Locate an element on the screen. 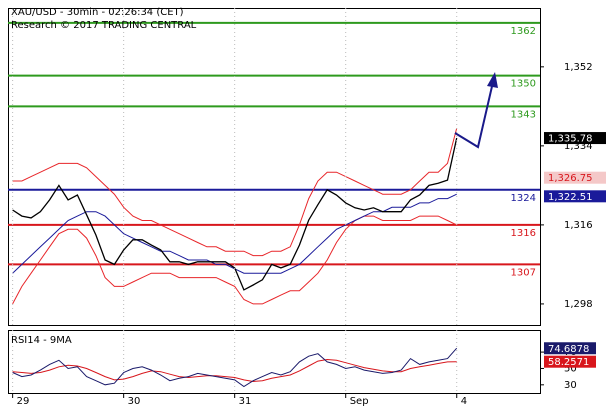 Image resolution: width=609 pixels, height=409 pixels. arrow-head is located at coordinates (492, 80).